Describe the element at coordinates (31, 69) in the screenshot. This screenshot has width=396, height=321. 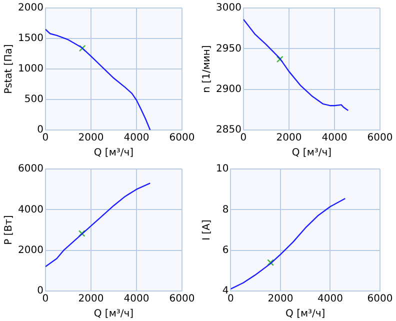
I see `y-tick-label: 1000` at that location.